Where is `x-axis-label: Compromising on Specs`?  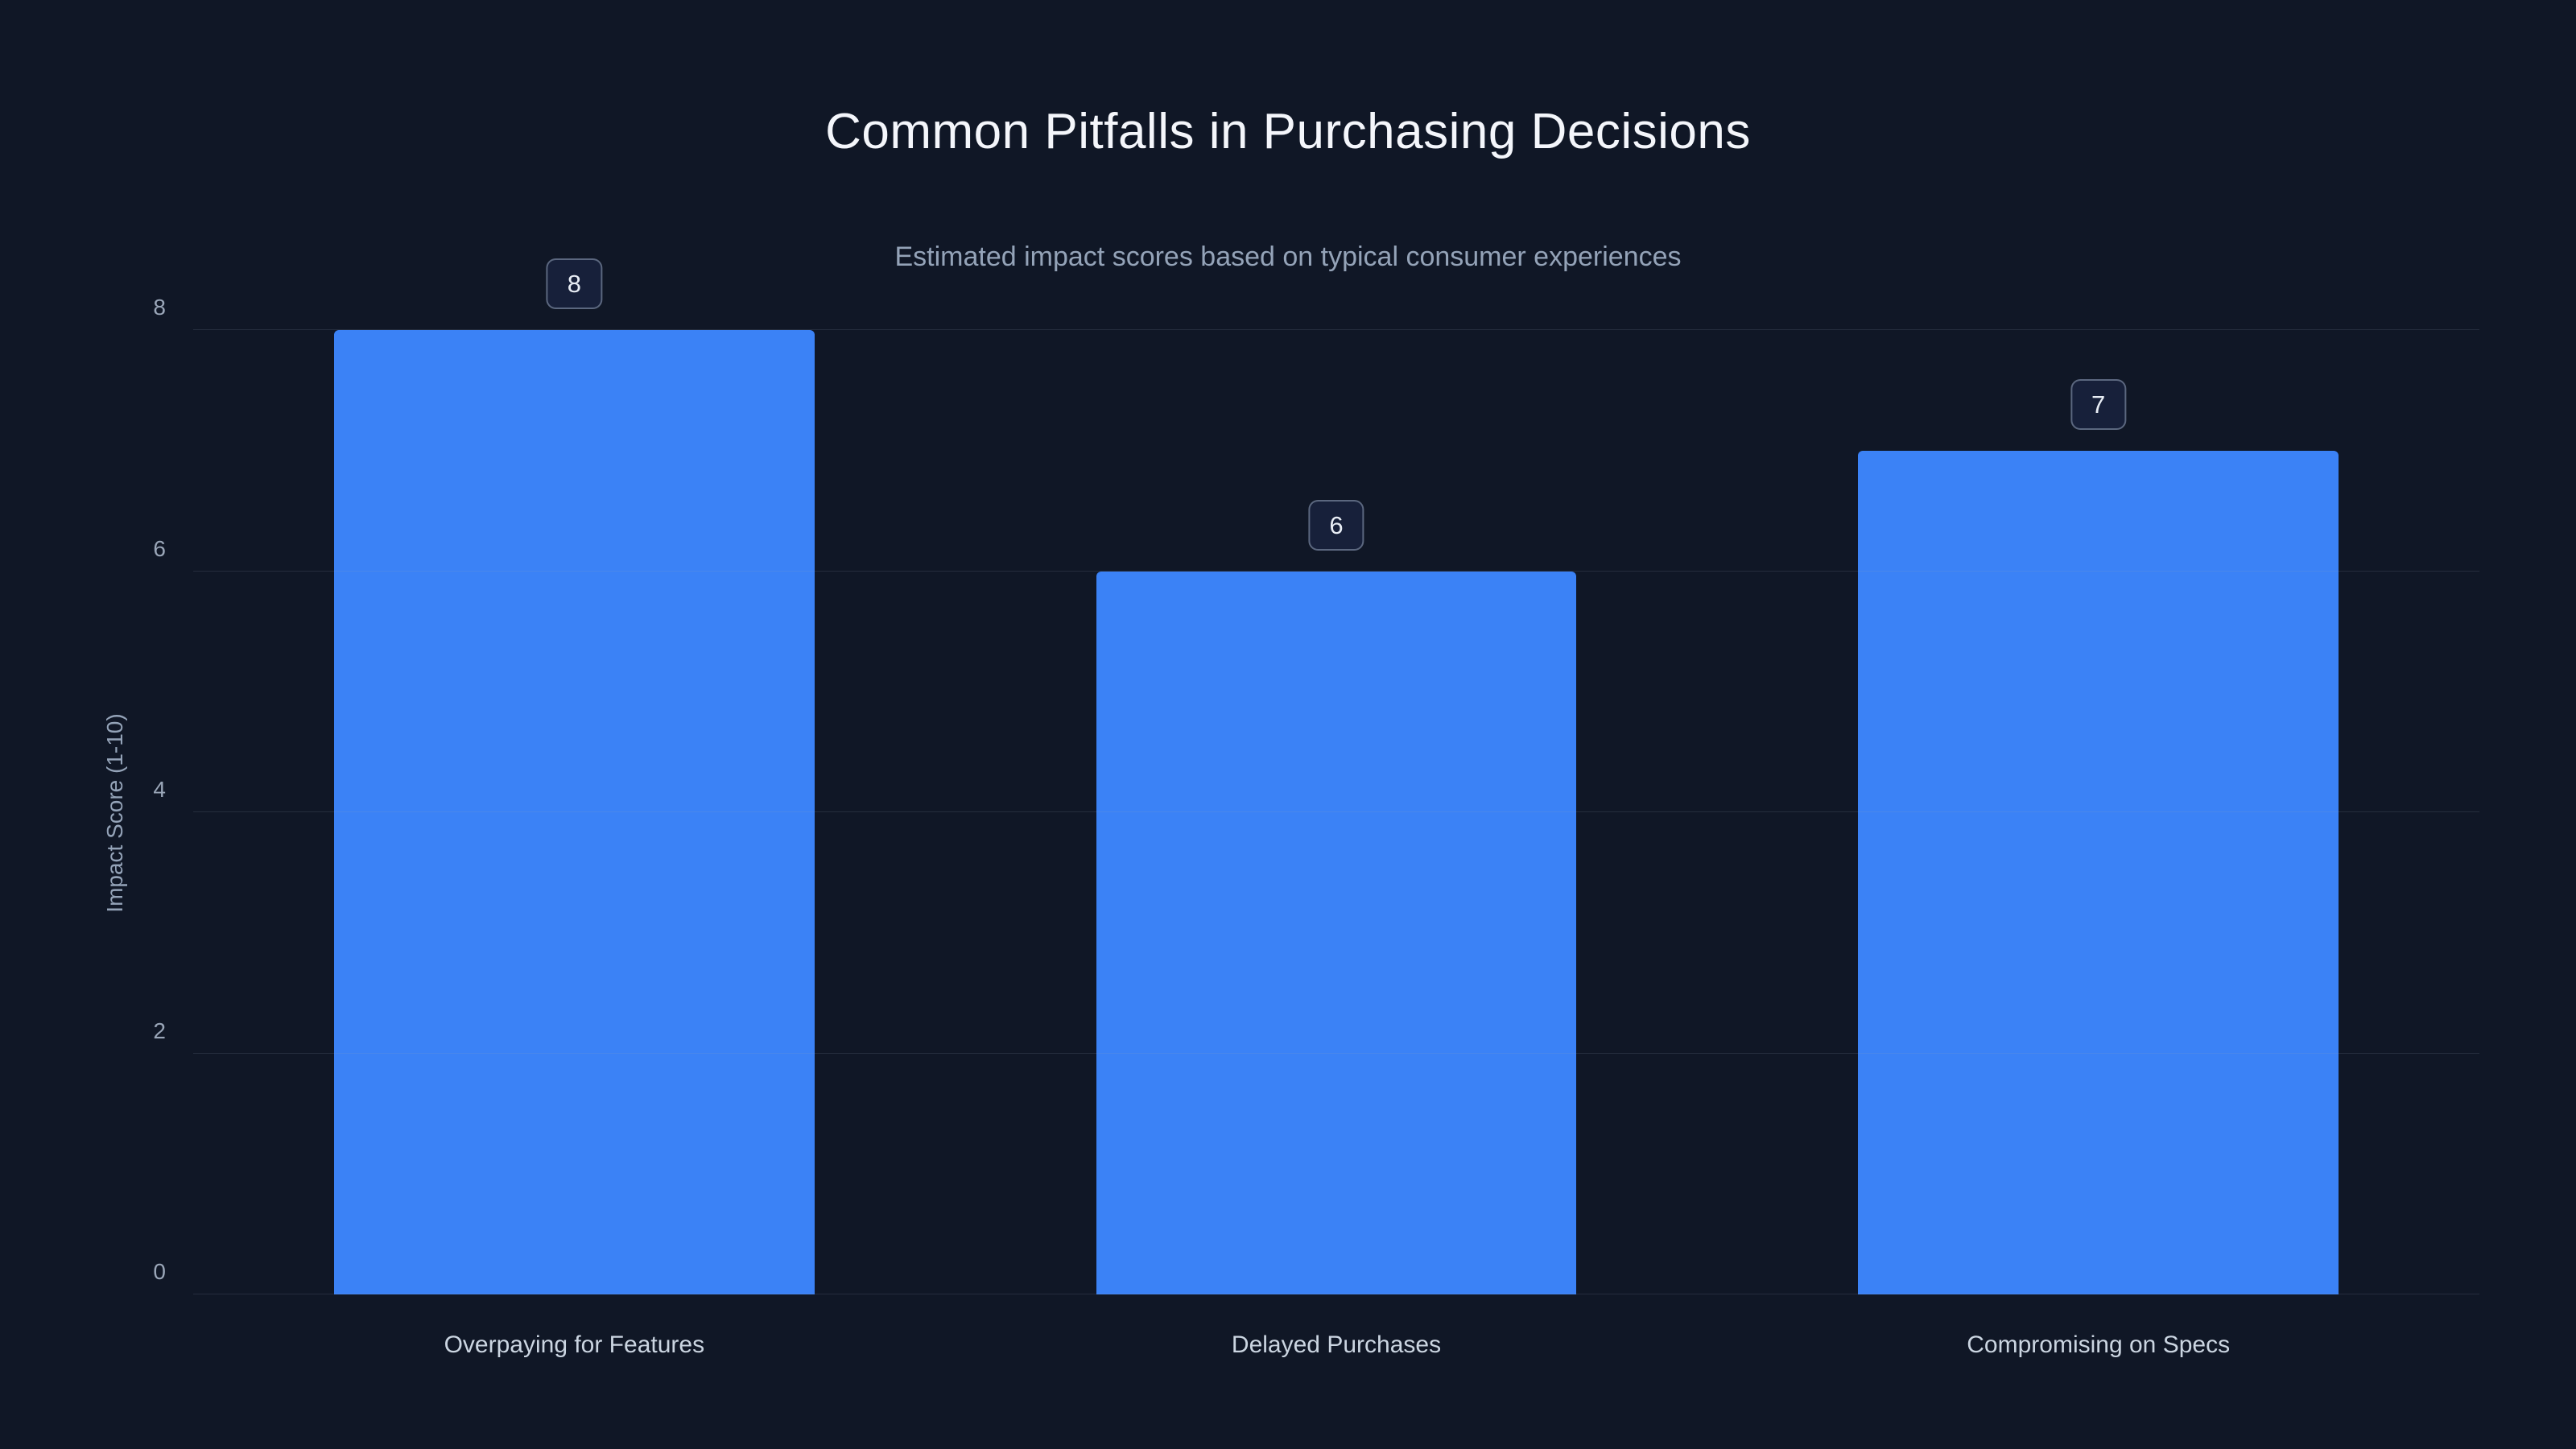
x-axis-label: Compromising on Specs is located at coordinates (2099, 1344).